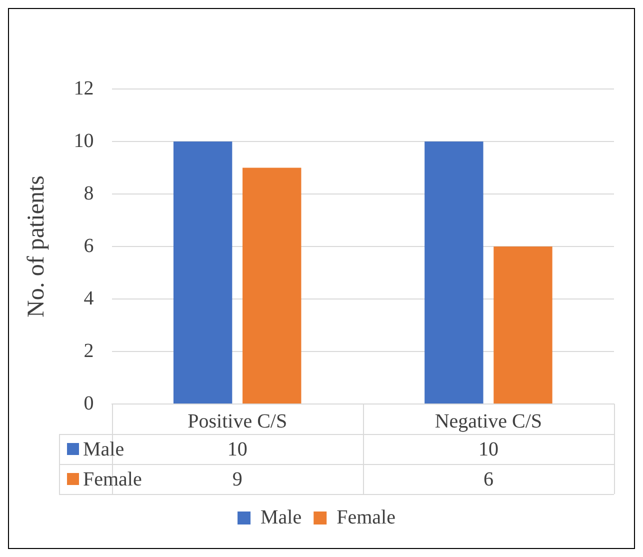  Describe the element at coordinates (488, 479) in the screenshot. I see `data-label: 6` at that location.